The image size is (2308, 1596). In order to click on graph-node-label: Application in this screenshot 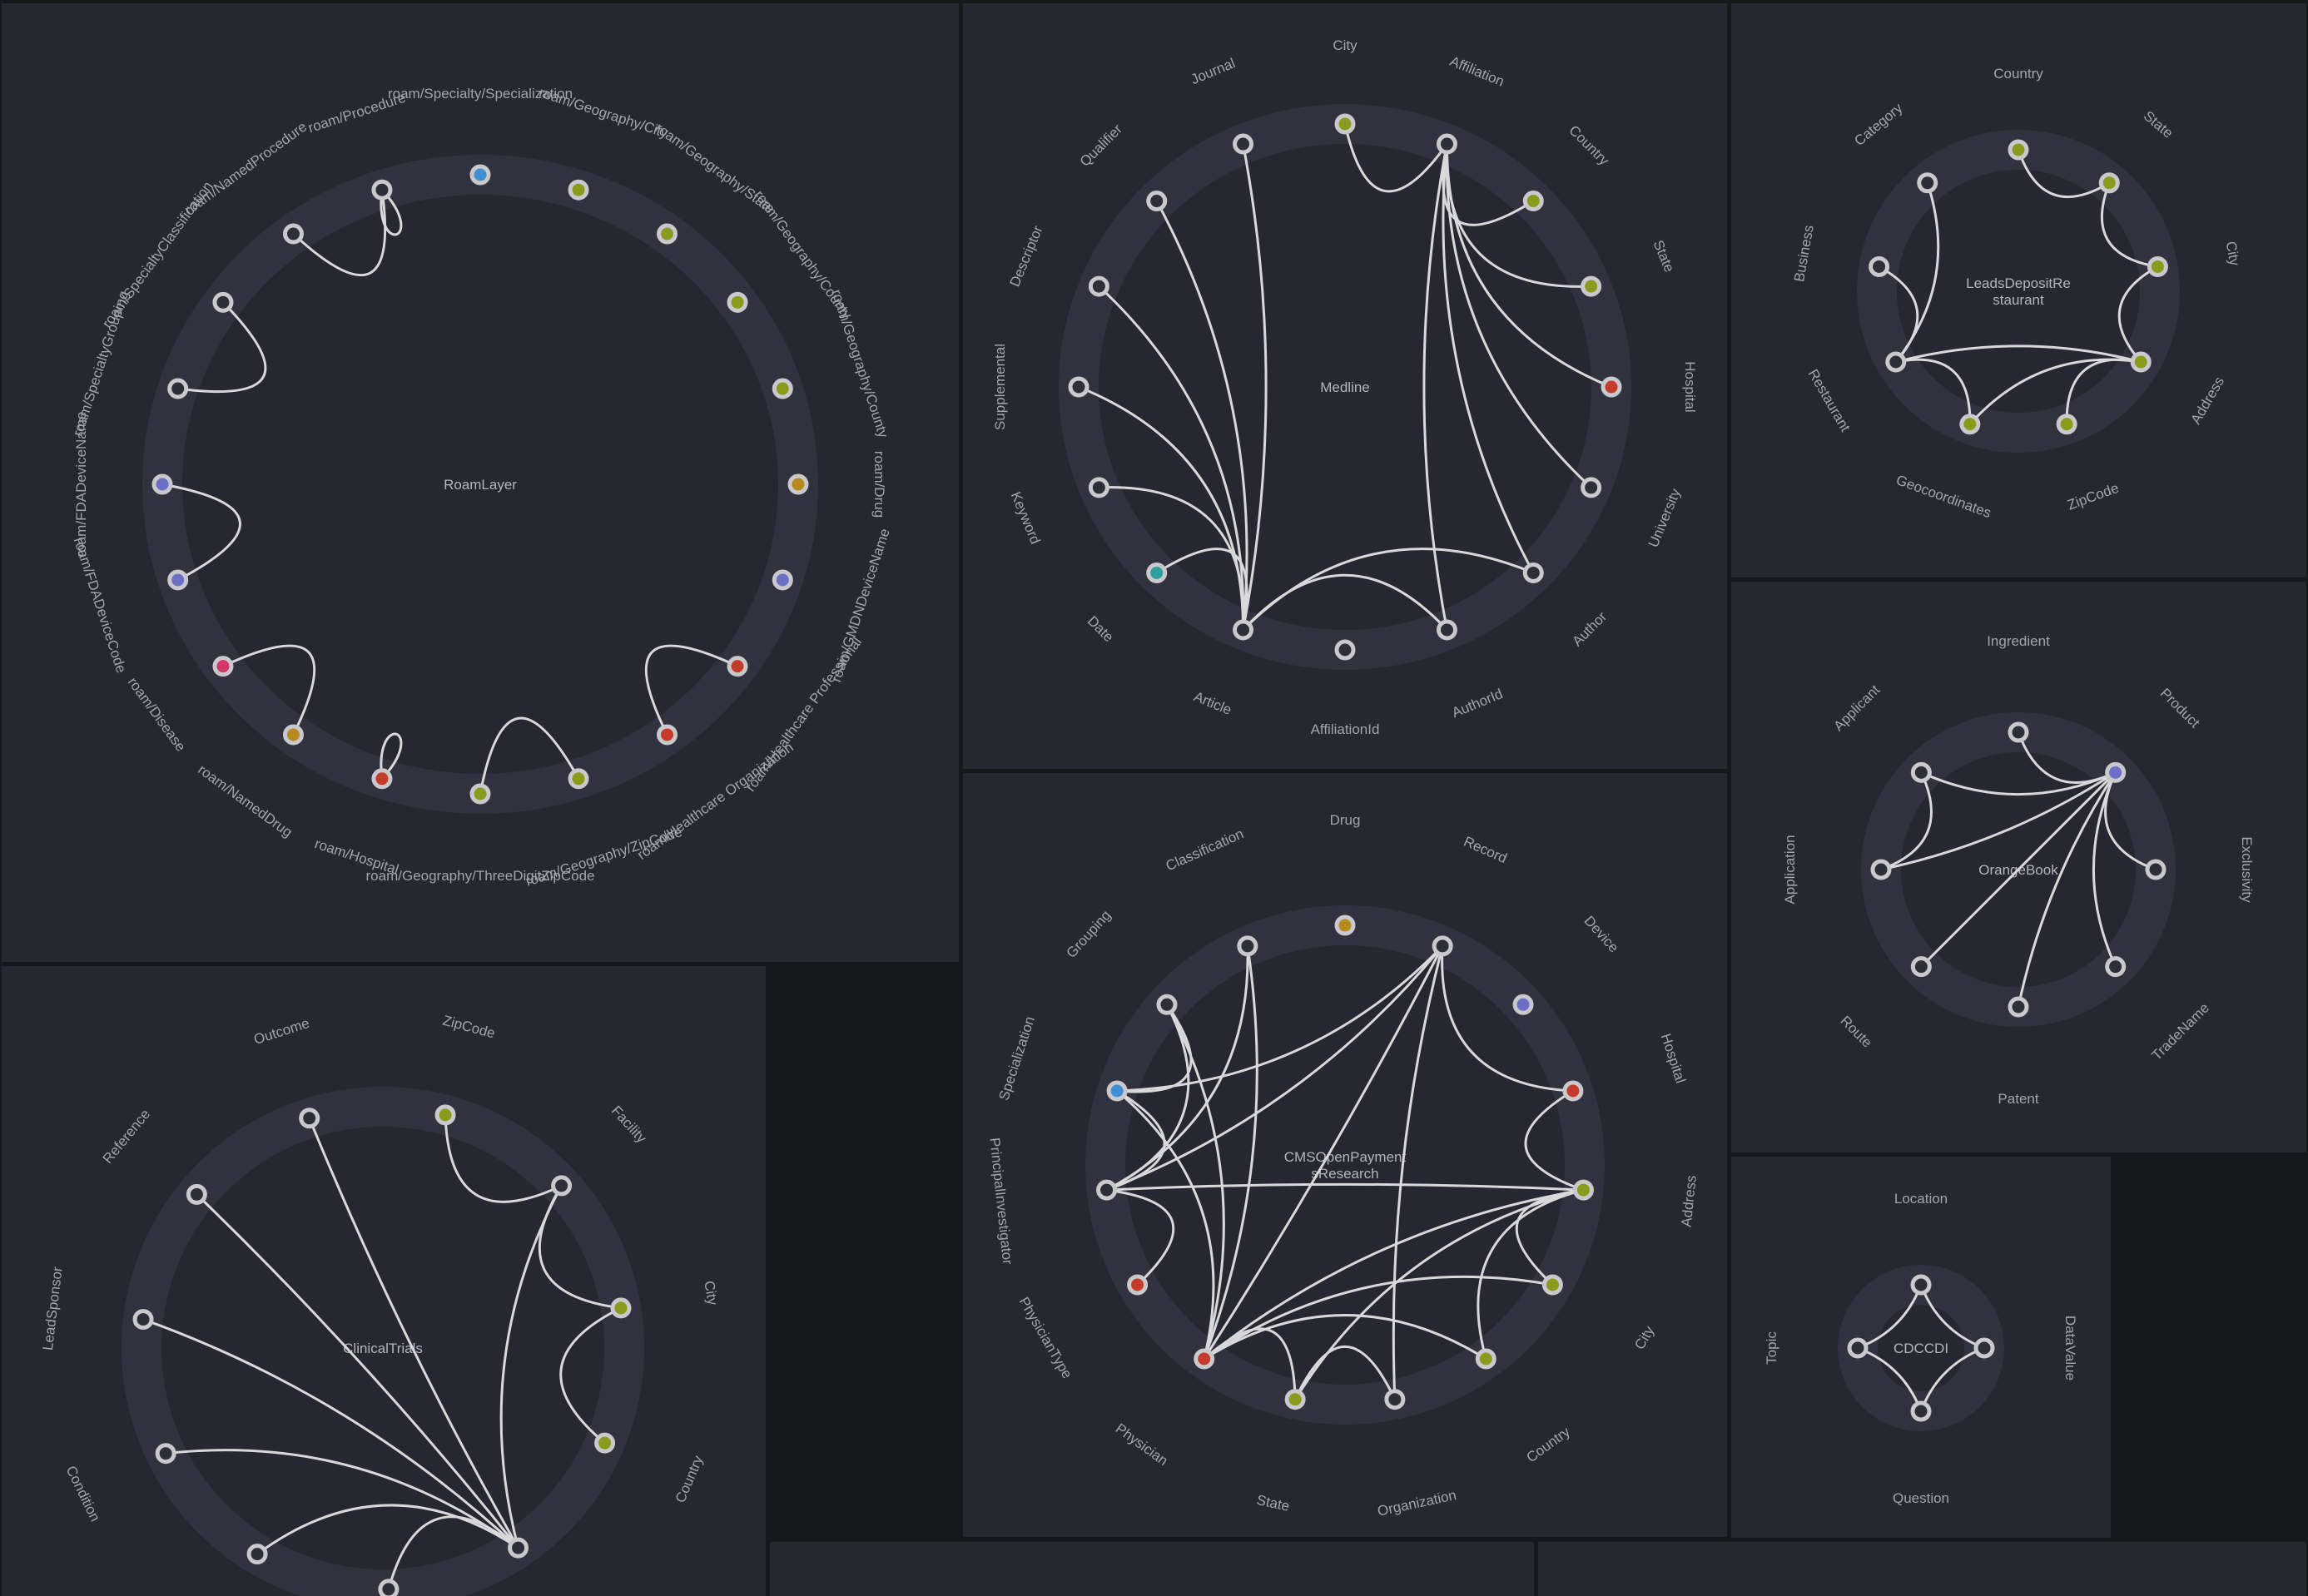, I will do `click(1790, 869)`.